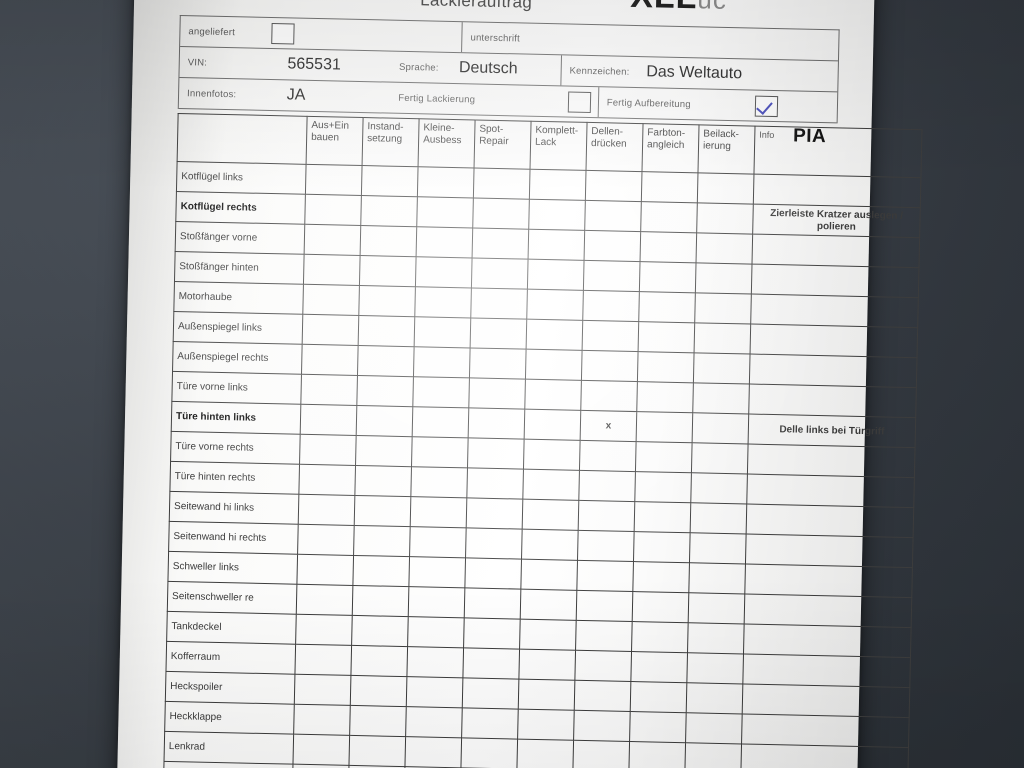 This screenshot has width=1024, height=768. What do you see at coordinates (335, 141) in the screenshot?
I see `header-ausein: Aus+Ein bauen` at bounding box center [335, 141].